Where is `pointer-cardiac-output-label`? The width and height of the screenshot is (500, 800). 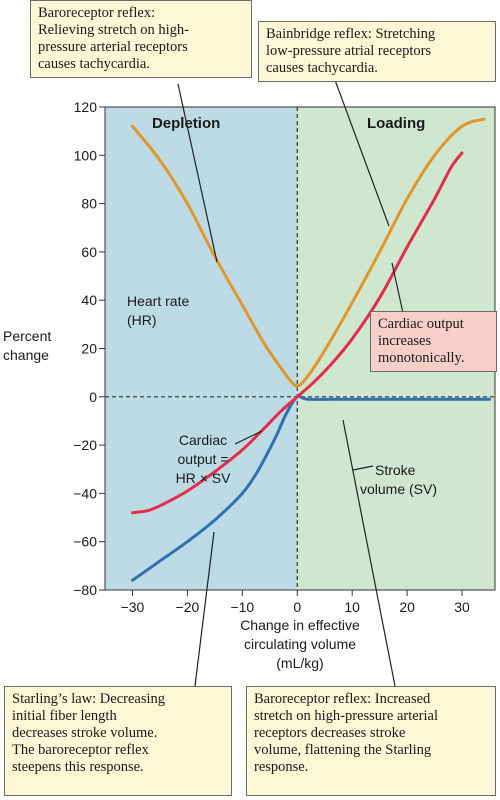
pointer-cardiac-output-label is located at coordinates (248, 437).